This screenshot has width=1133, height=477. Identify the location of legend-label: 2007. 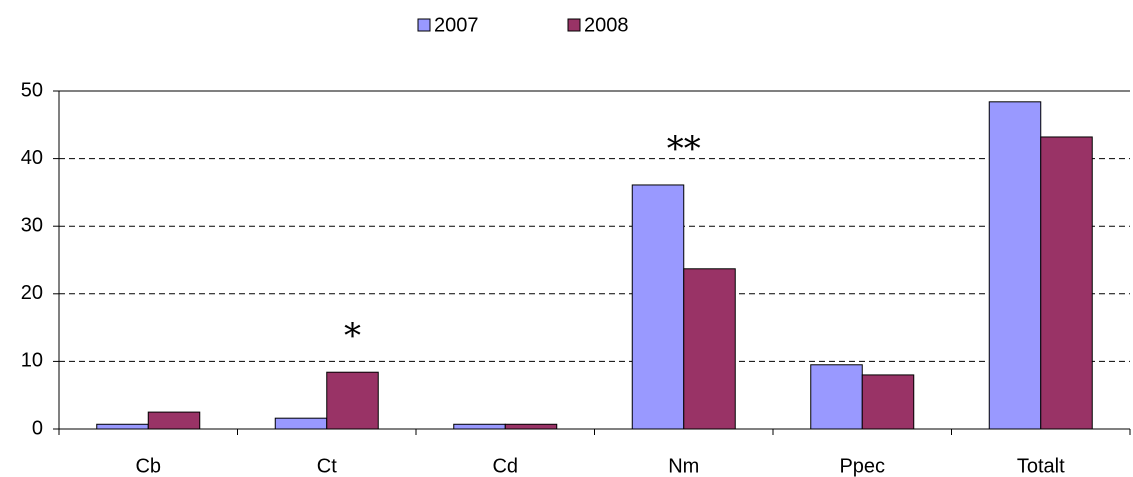
(456, 25).